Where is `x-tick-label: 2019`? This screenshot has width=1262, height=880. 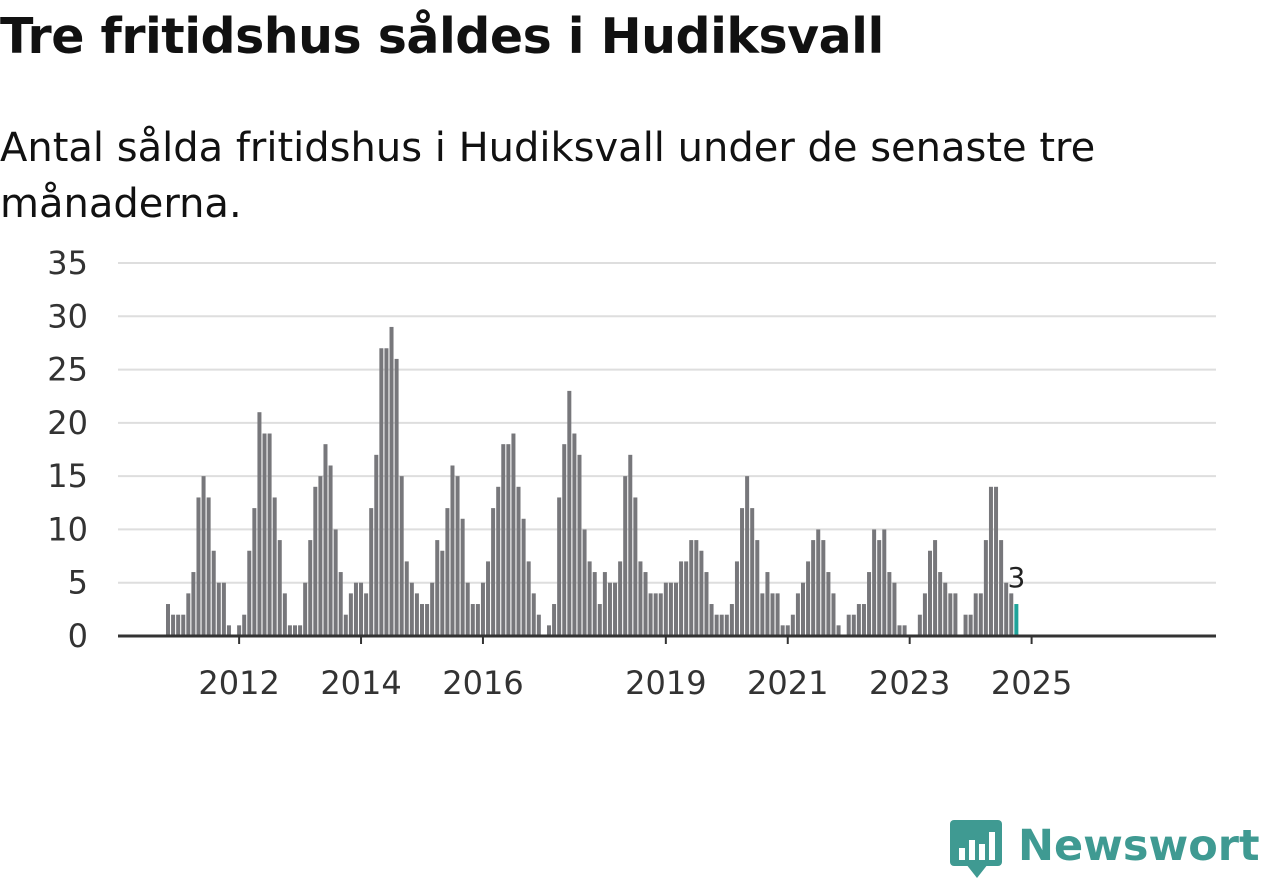 x-tick-label: 2019 is located at coordinates (665, 683).